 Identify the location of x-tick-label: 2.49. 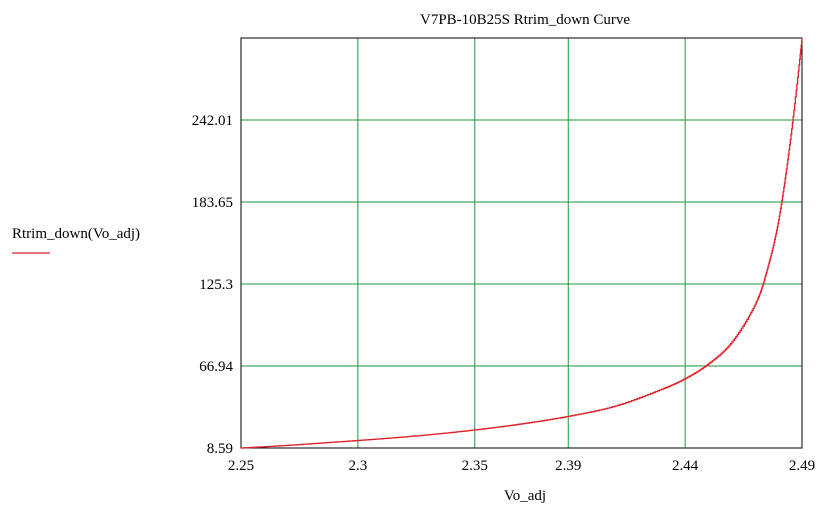
(802, 466).